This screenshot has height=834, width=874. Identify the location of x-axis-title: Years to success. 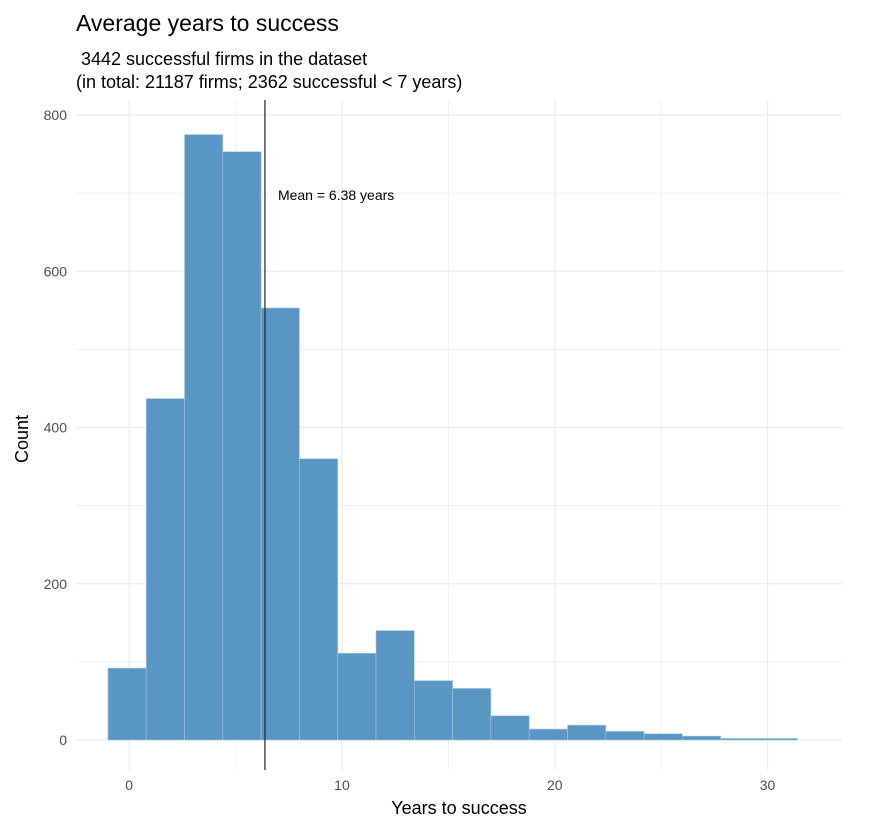
(458, 808).